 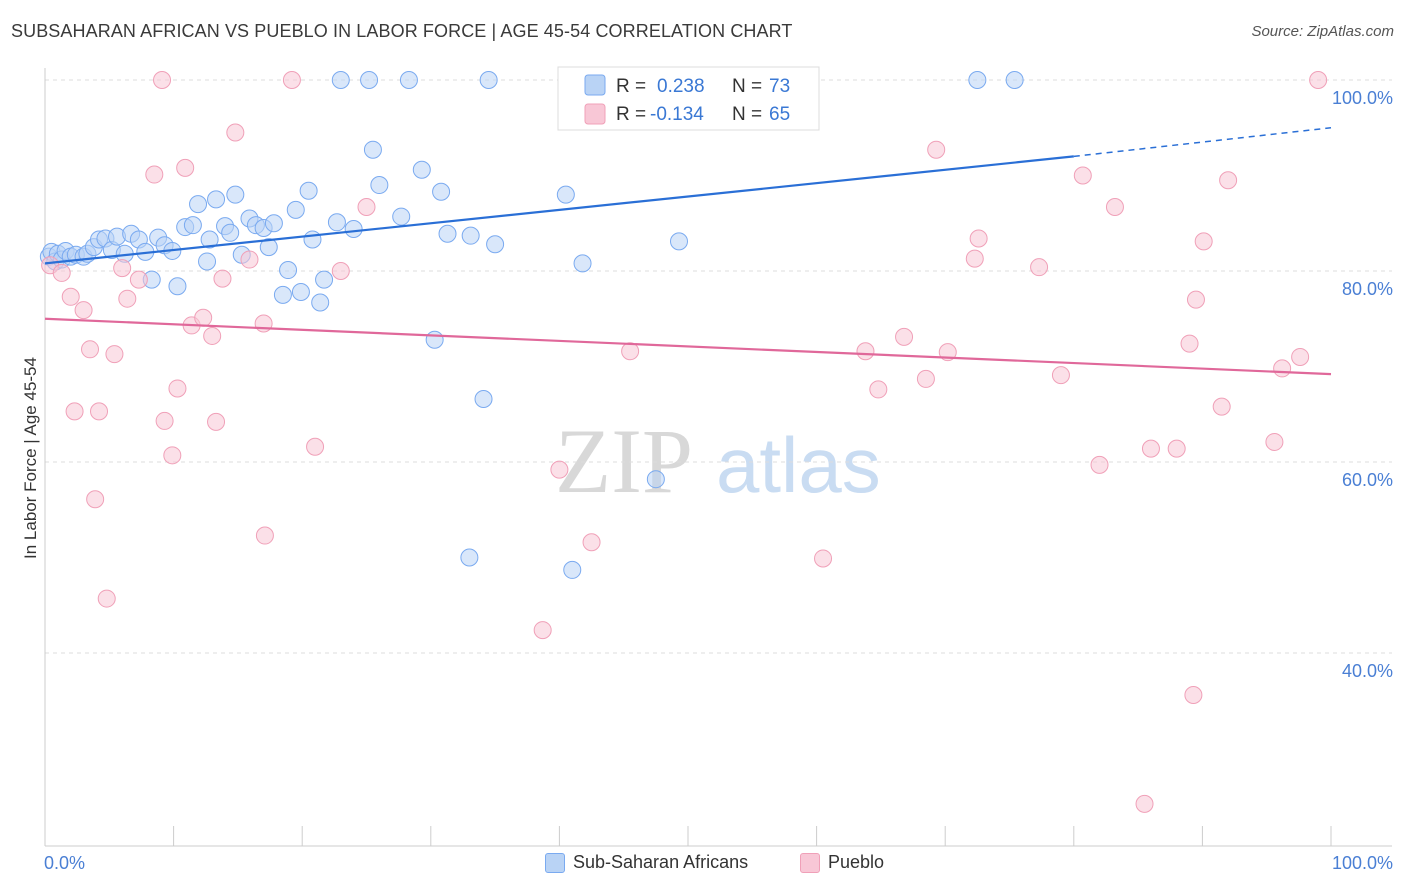 I want to click on series-legend: Sub-Saharan Africans Pueblo, so click(x=703, y=865).